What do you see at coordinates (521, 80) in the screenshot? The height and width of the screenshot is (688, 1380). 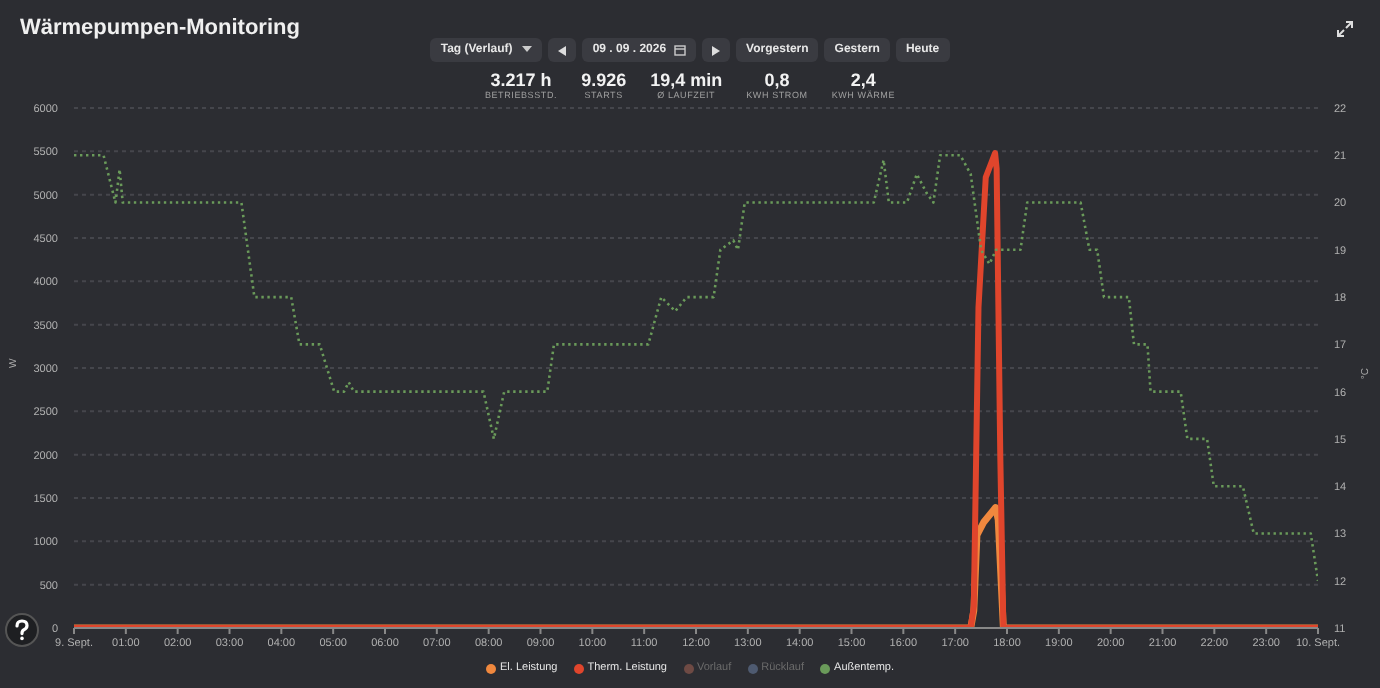 I see `text: 3.217 h` at bounding box center [521, 80].